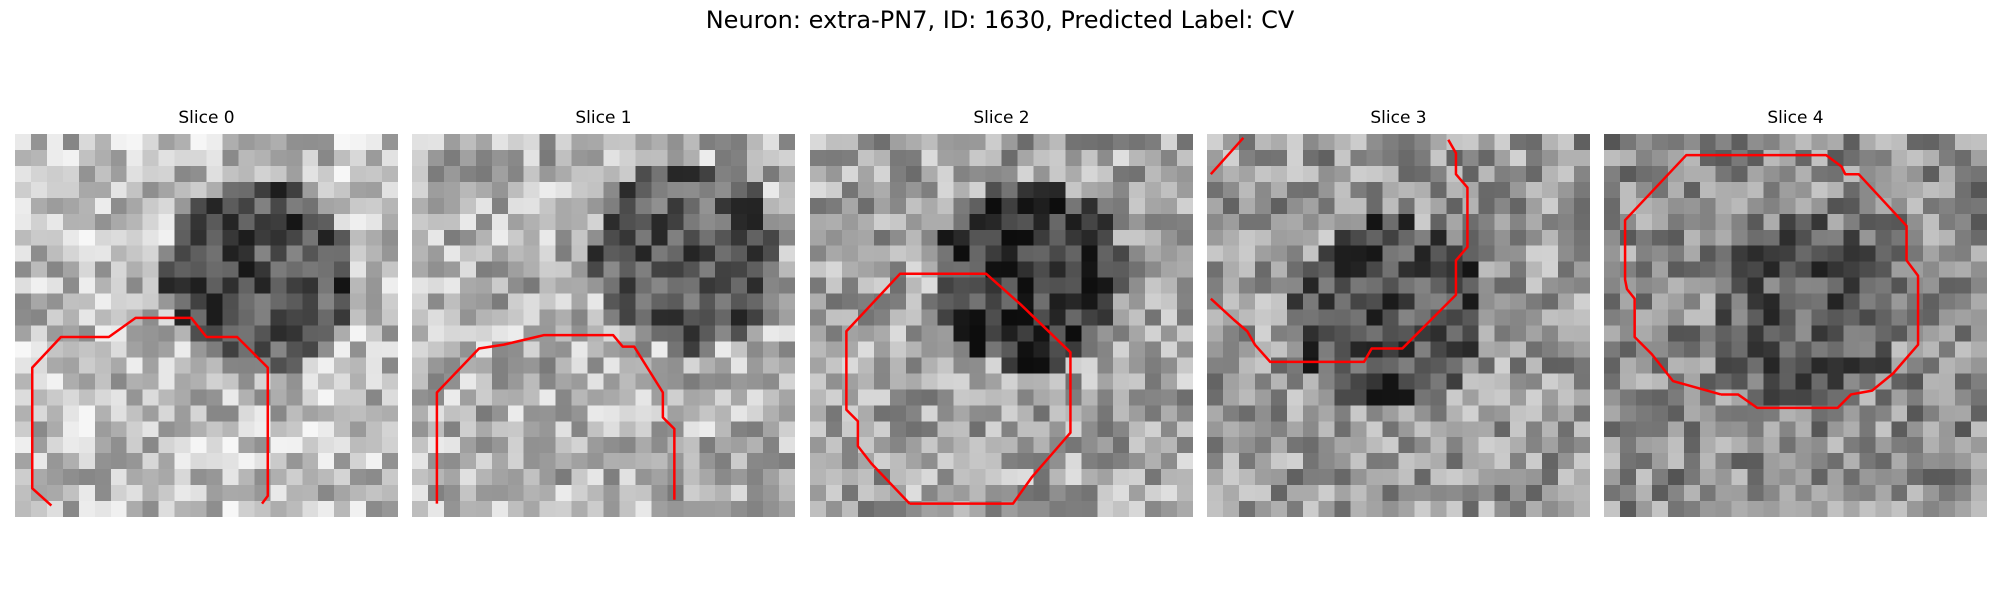 This screenshot has height=600, width=2000. I want to click on slice-title: Slice 2, so click(1001, 118).